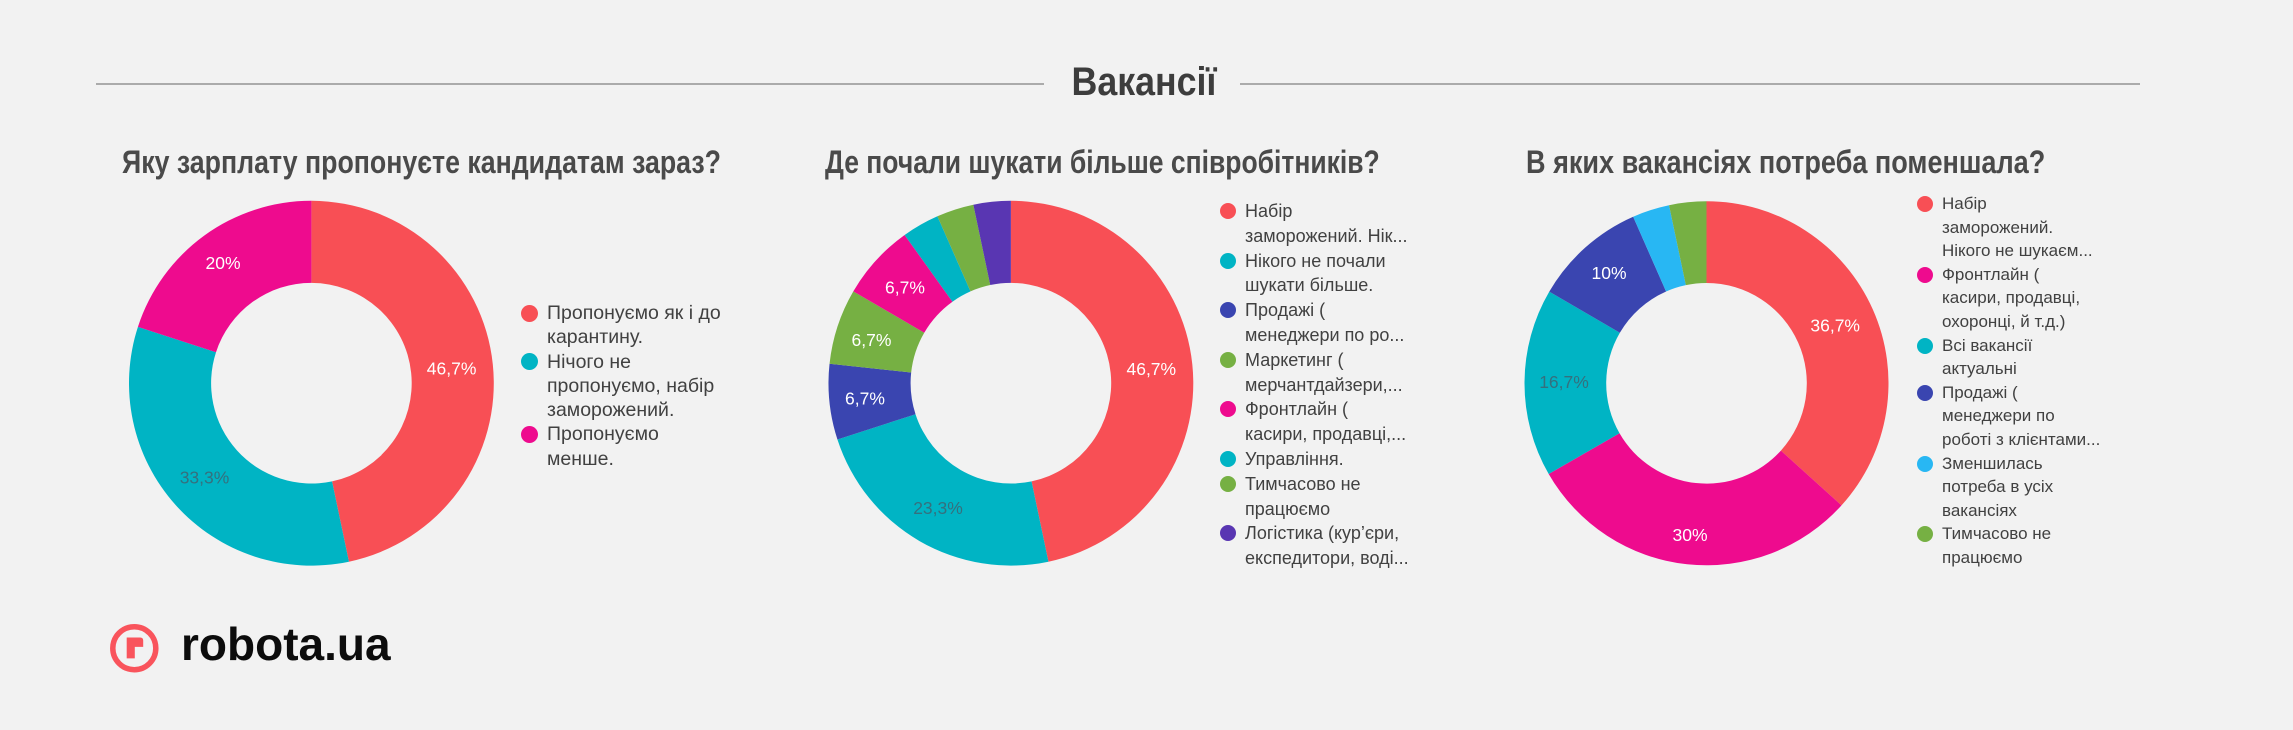 The image size is (2293, 730). I want to click on svg-text: 33,3%, so click(205, 478).